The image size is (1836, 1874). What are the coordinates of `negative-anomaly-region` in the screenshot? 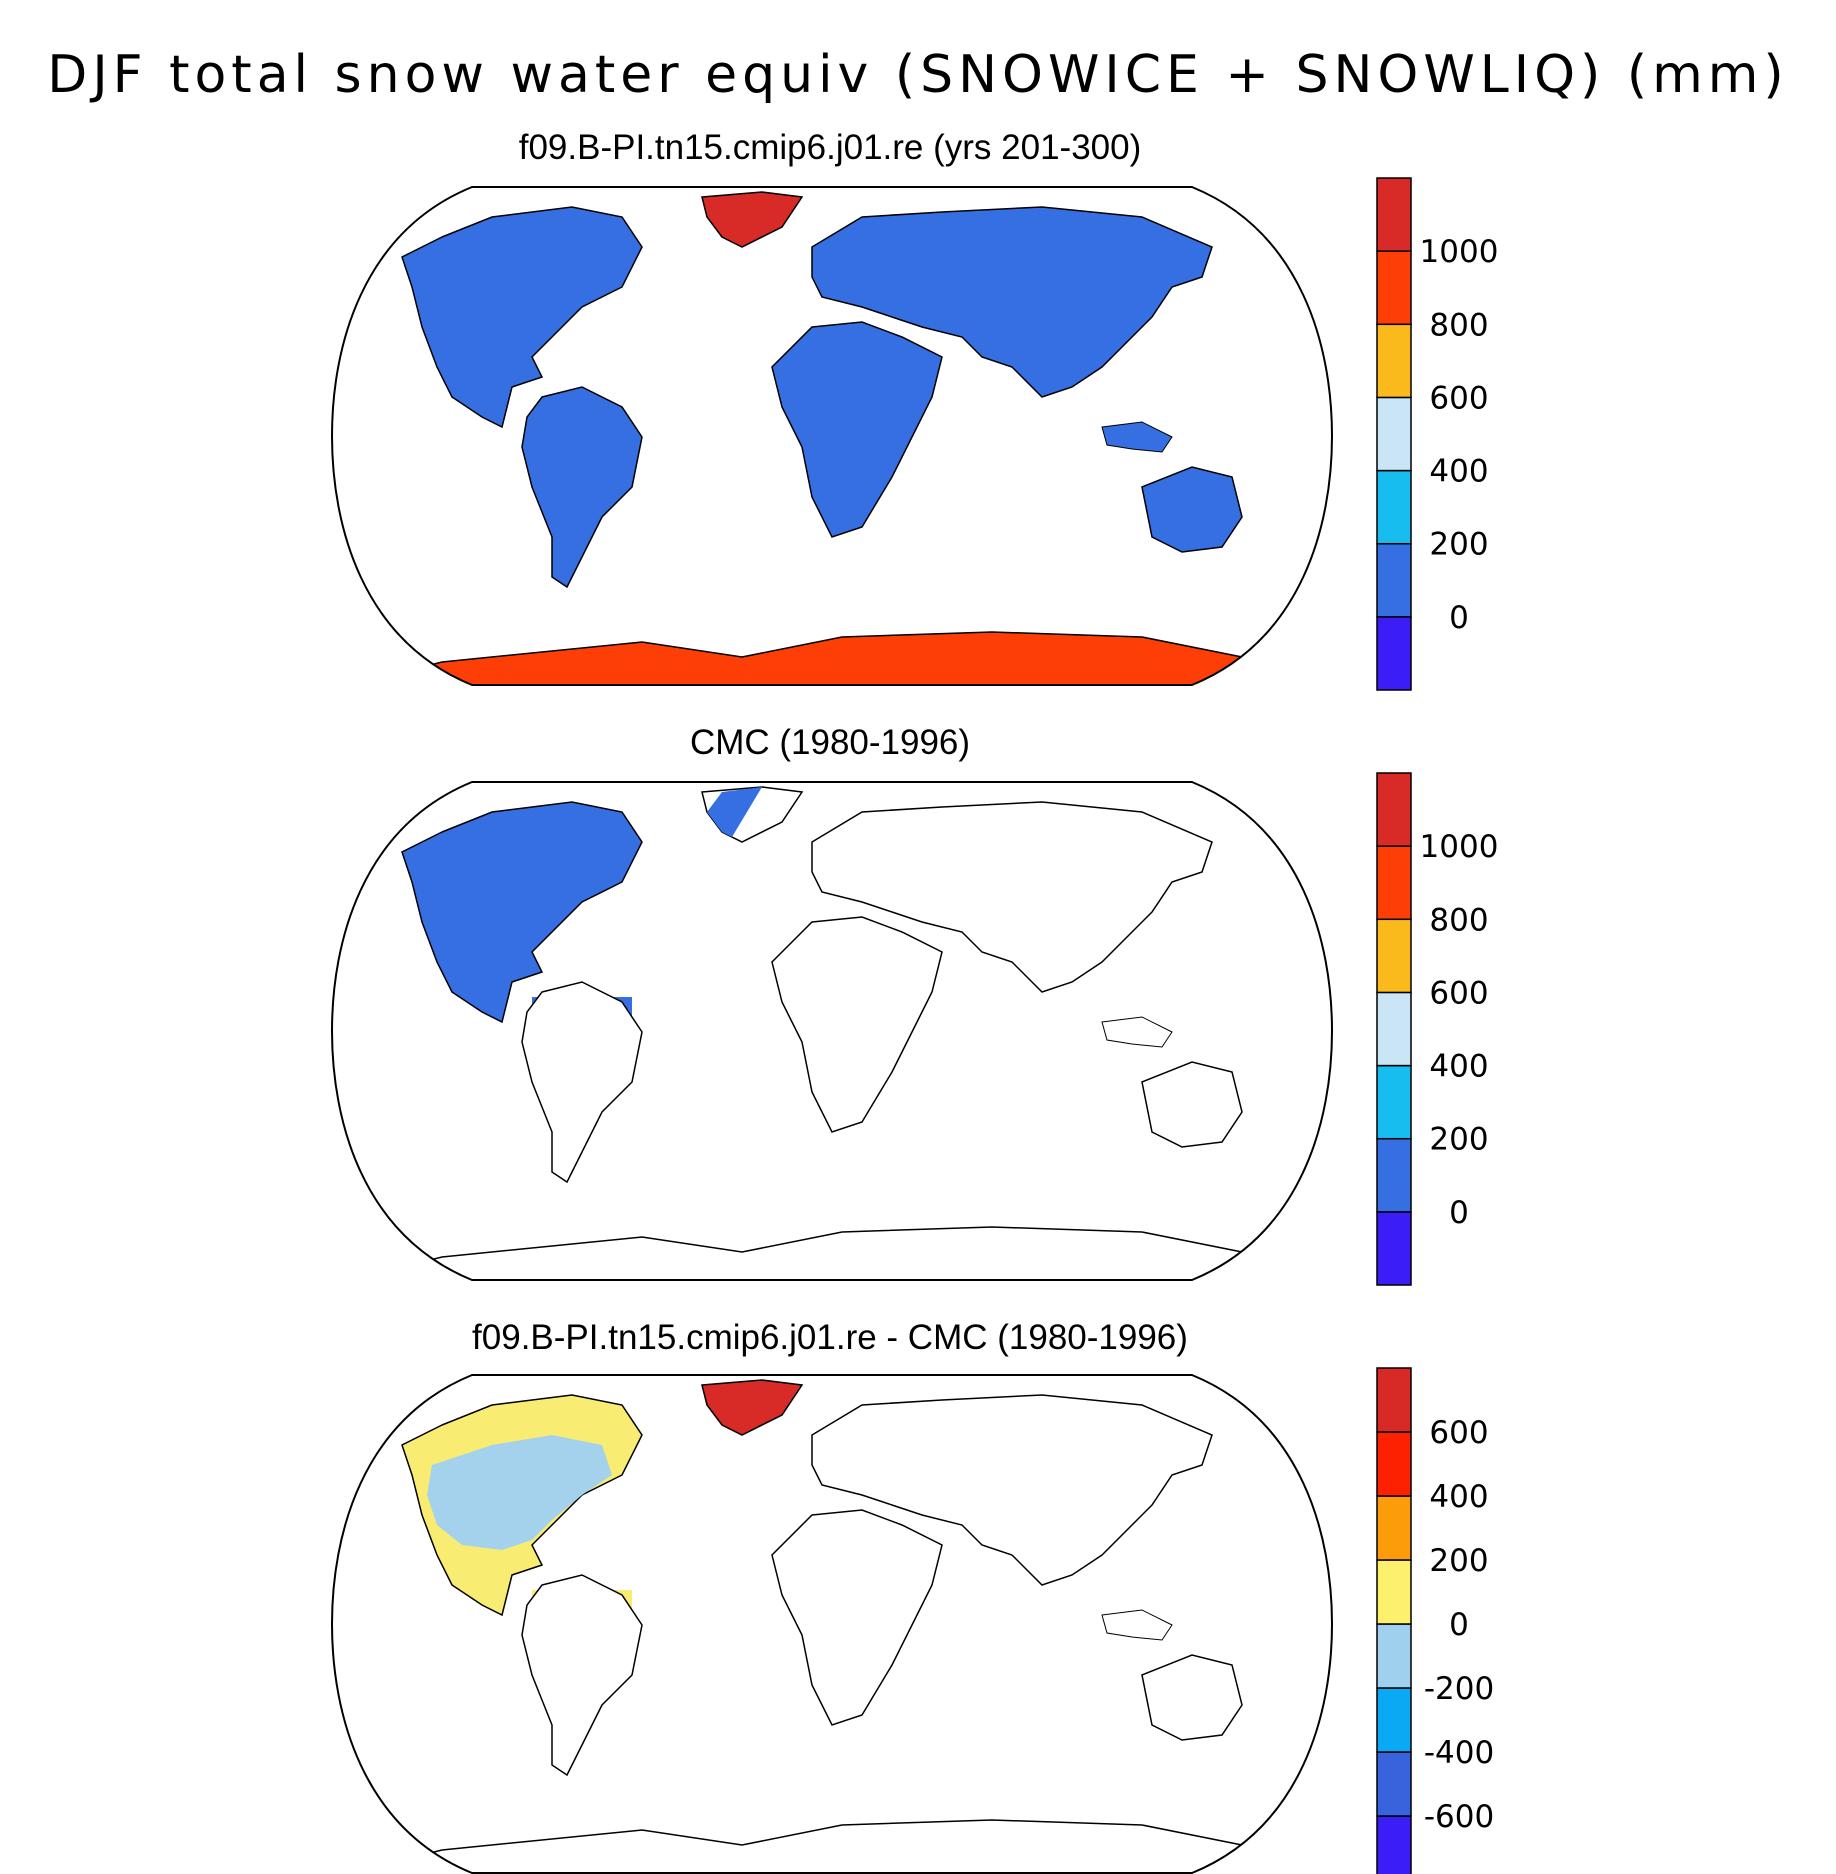 It's located at (519, 1492).